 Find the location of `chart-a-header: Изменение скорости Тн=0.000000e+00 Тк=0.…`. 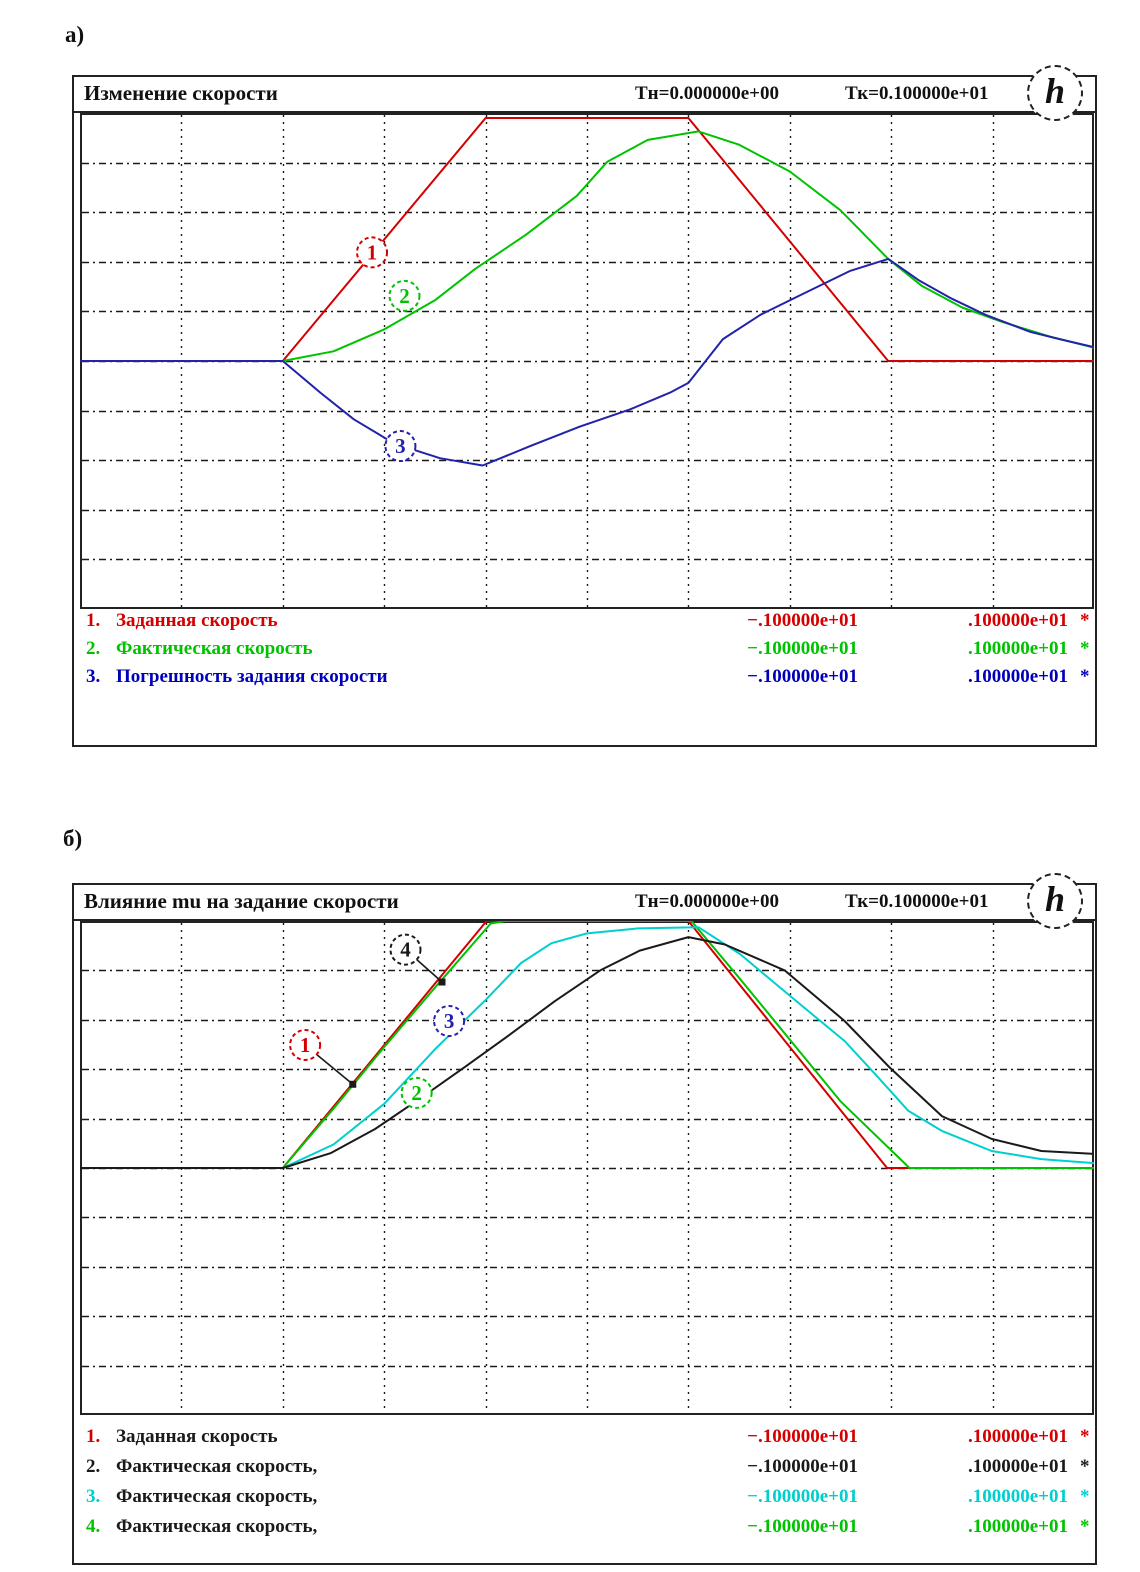

chart-a-header: Изменение скорости Тн=0.000000e+00 Тк=0.… is located at coordinates (584, 93).